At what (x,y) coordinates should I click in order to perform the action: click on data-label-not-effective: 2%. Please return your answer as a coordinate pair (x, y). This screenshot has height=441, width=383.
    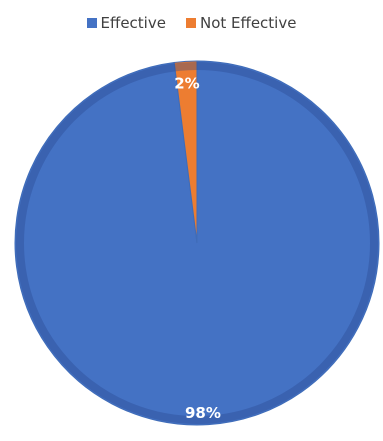
    Looking at the image, I should click on (186, 83).